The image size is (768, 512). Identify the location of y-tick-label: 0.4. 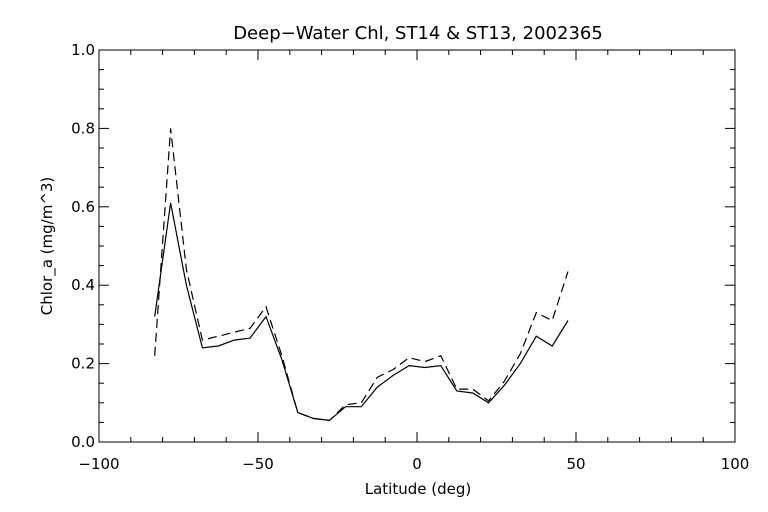
(83, 285).